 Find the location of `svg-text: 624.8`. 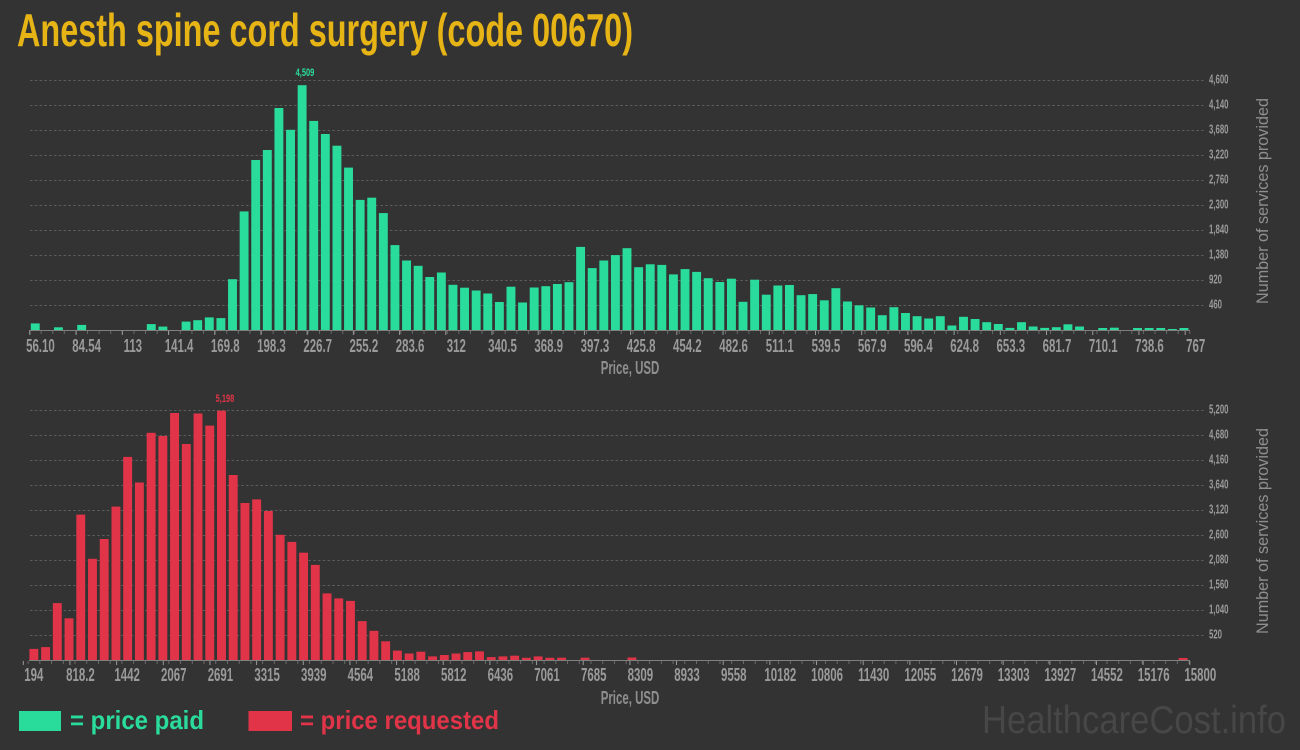

svg-text: 624.8 is located at coordinates (964, 346).